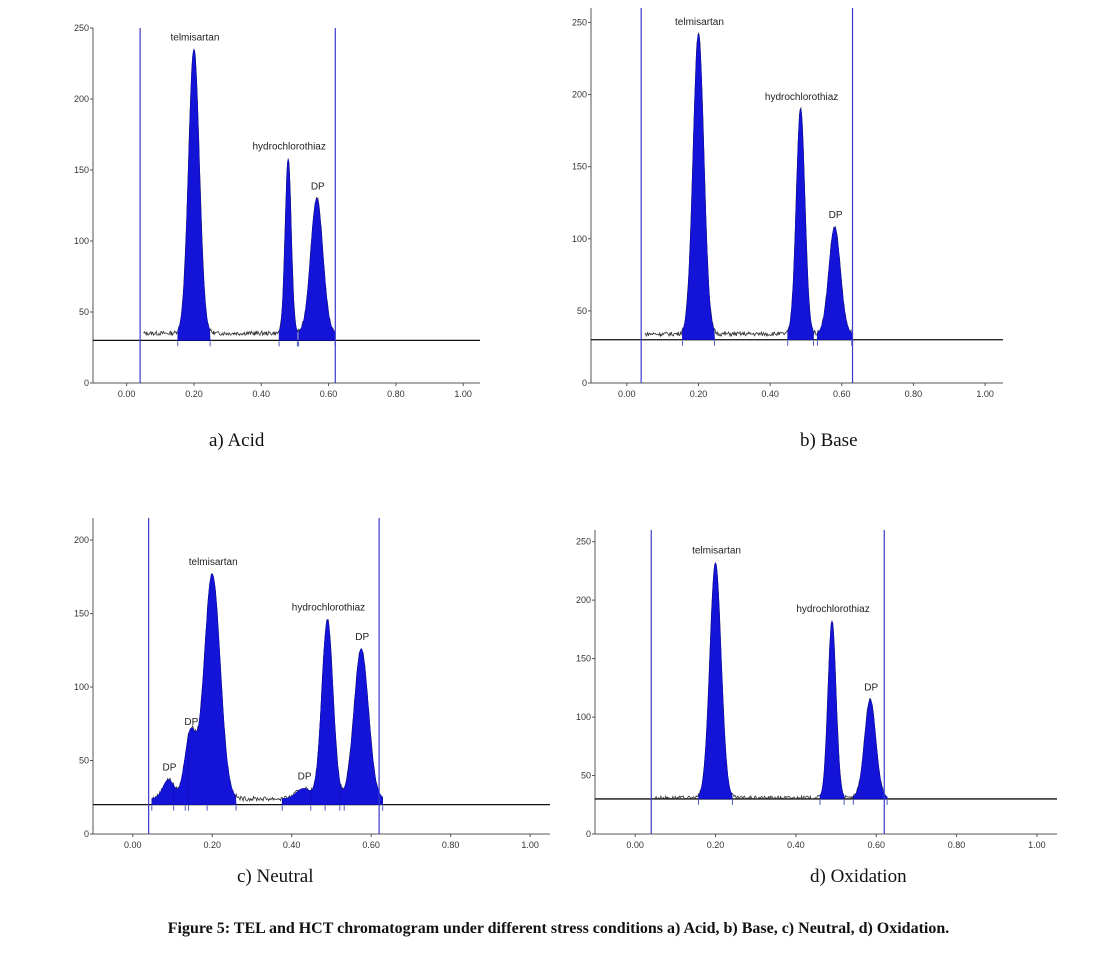 The image size is (1117, 961). What do you see at coordinates (237, 440) in the screenshot?
I see `caption-acid: a) Acid` at bounding box center [237, 440].